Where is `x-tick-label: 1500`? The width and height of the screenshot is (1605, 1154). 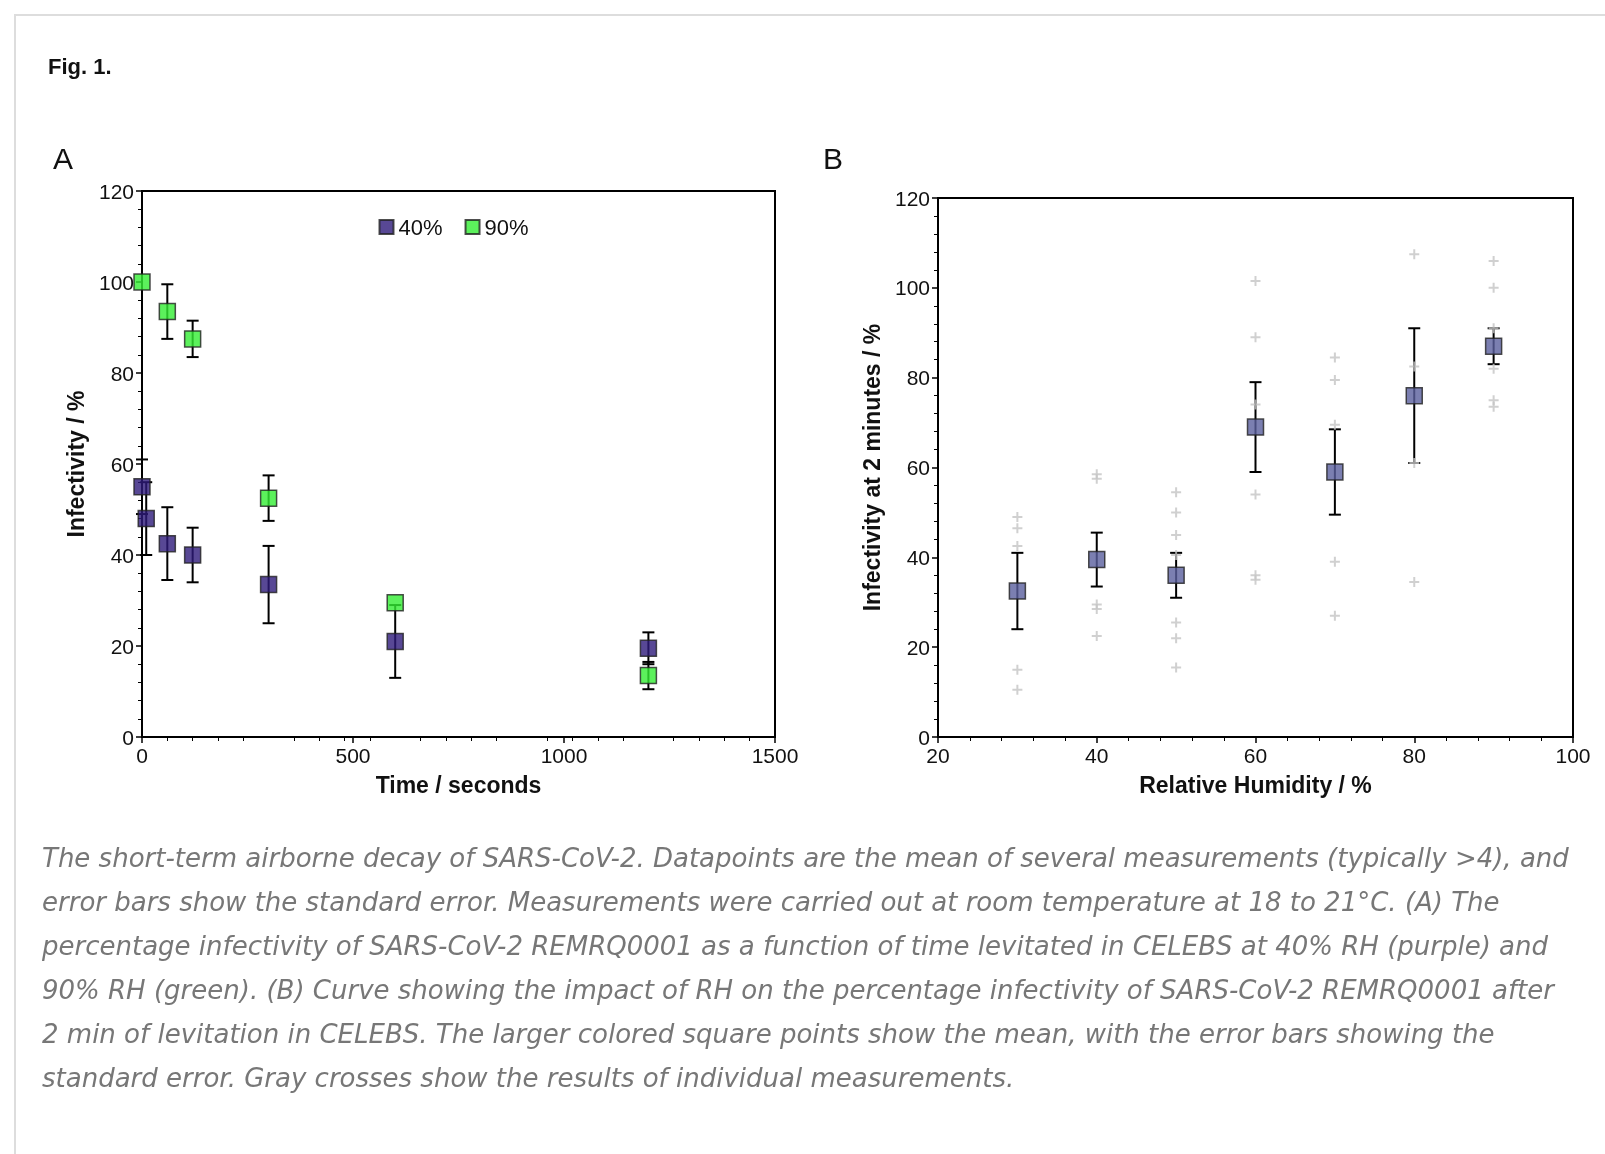 x-tick-label: 1500 is located at coordinates (775, 755).